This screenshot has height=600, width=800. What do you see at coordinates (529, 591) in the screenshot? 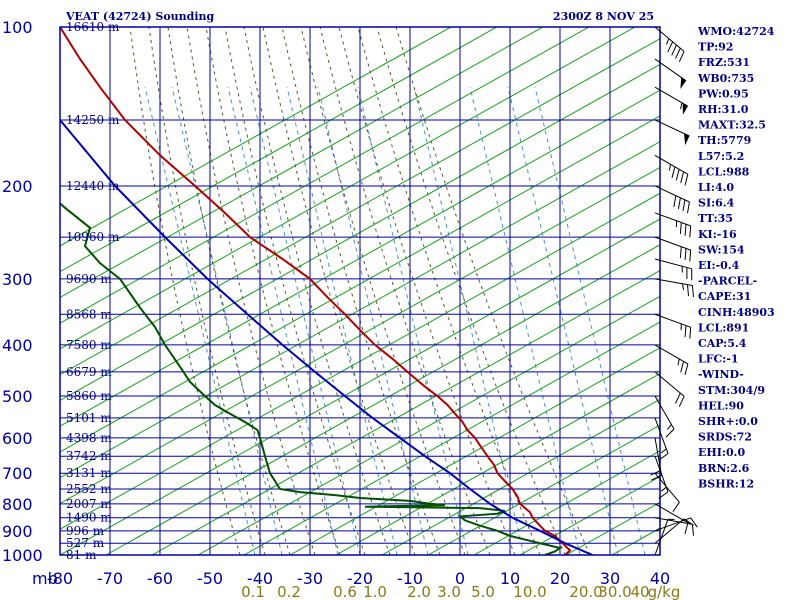
I see `mixing-ratio-label: 10.0` at bounding box center [529, 591].